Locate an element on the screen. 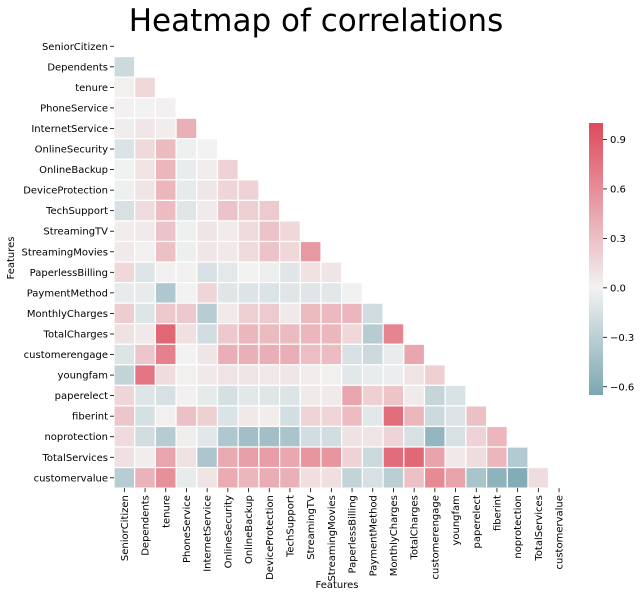 The image size is (641, 597). y-tick-label: MonthlyCharges is located at coordinates (67, 314).